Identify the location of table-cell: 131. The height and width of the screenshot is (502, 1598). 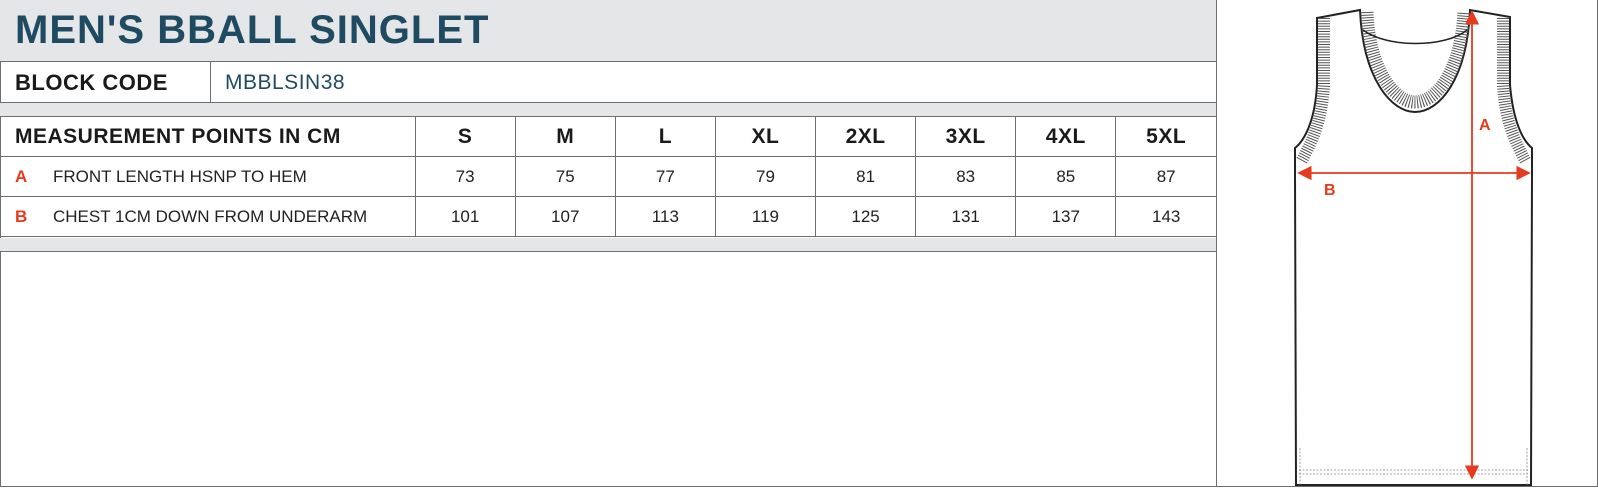
(965, 216).